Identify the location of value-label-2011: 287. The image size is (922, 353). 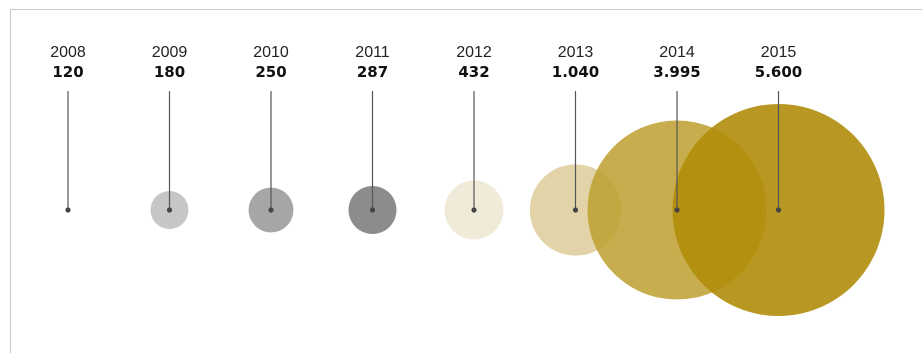
(372, 72).